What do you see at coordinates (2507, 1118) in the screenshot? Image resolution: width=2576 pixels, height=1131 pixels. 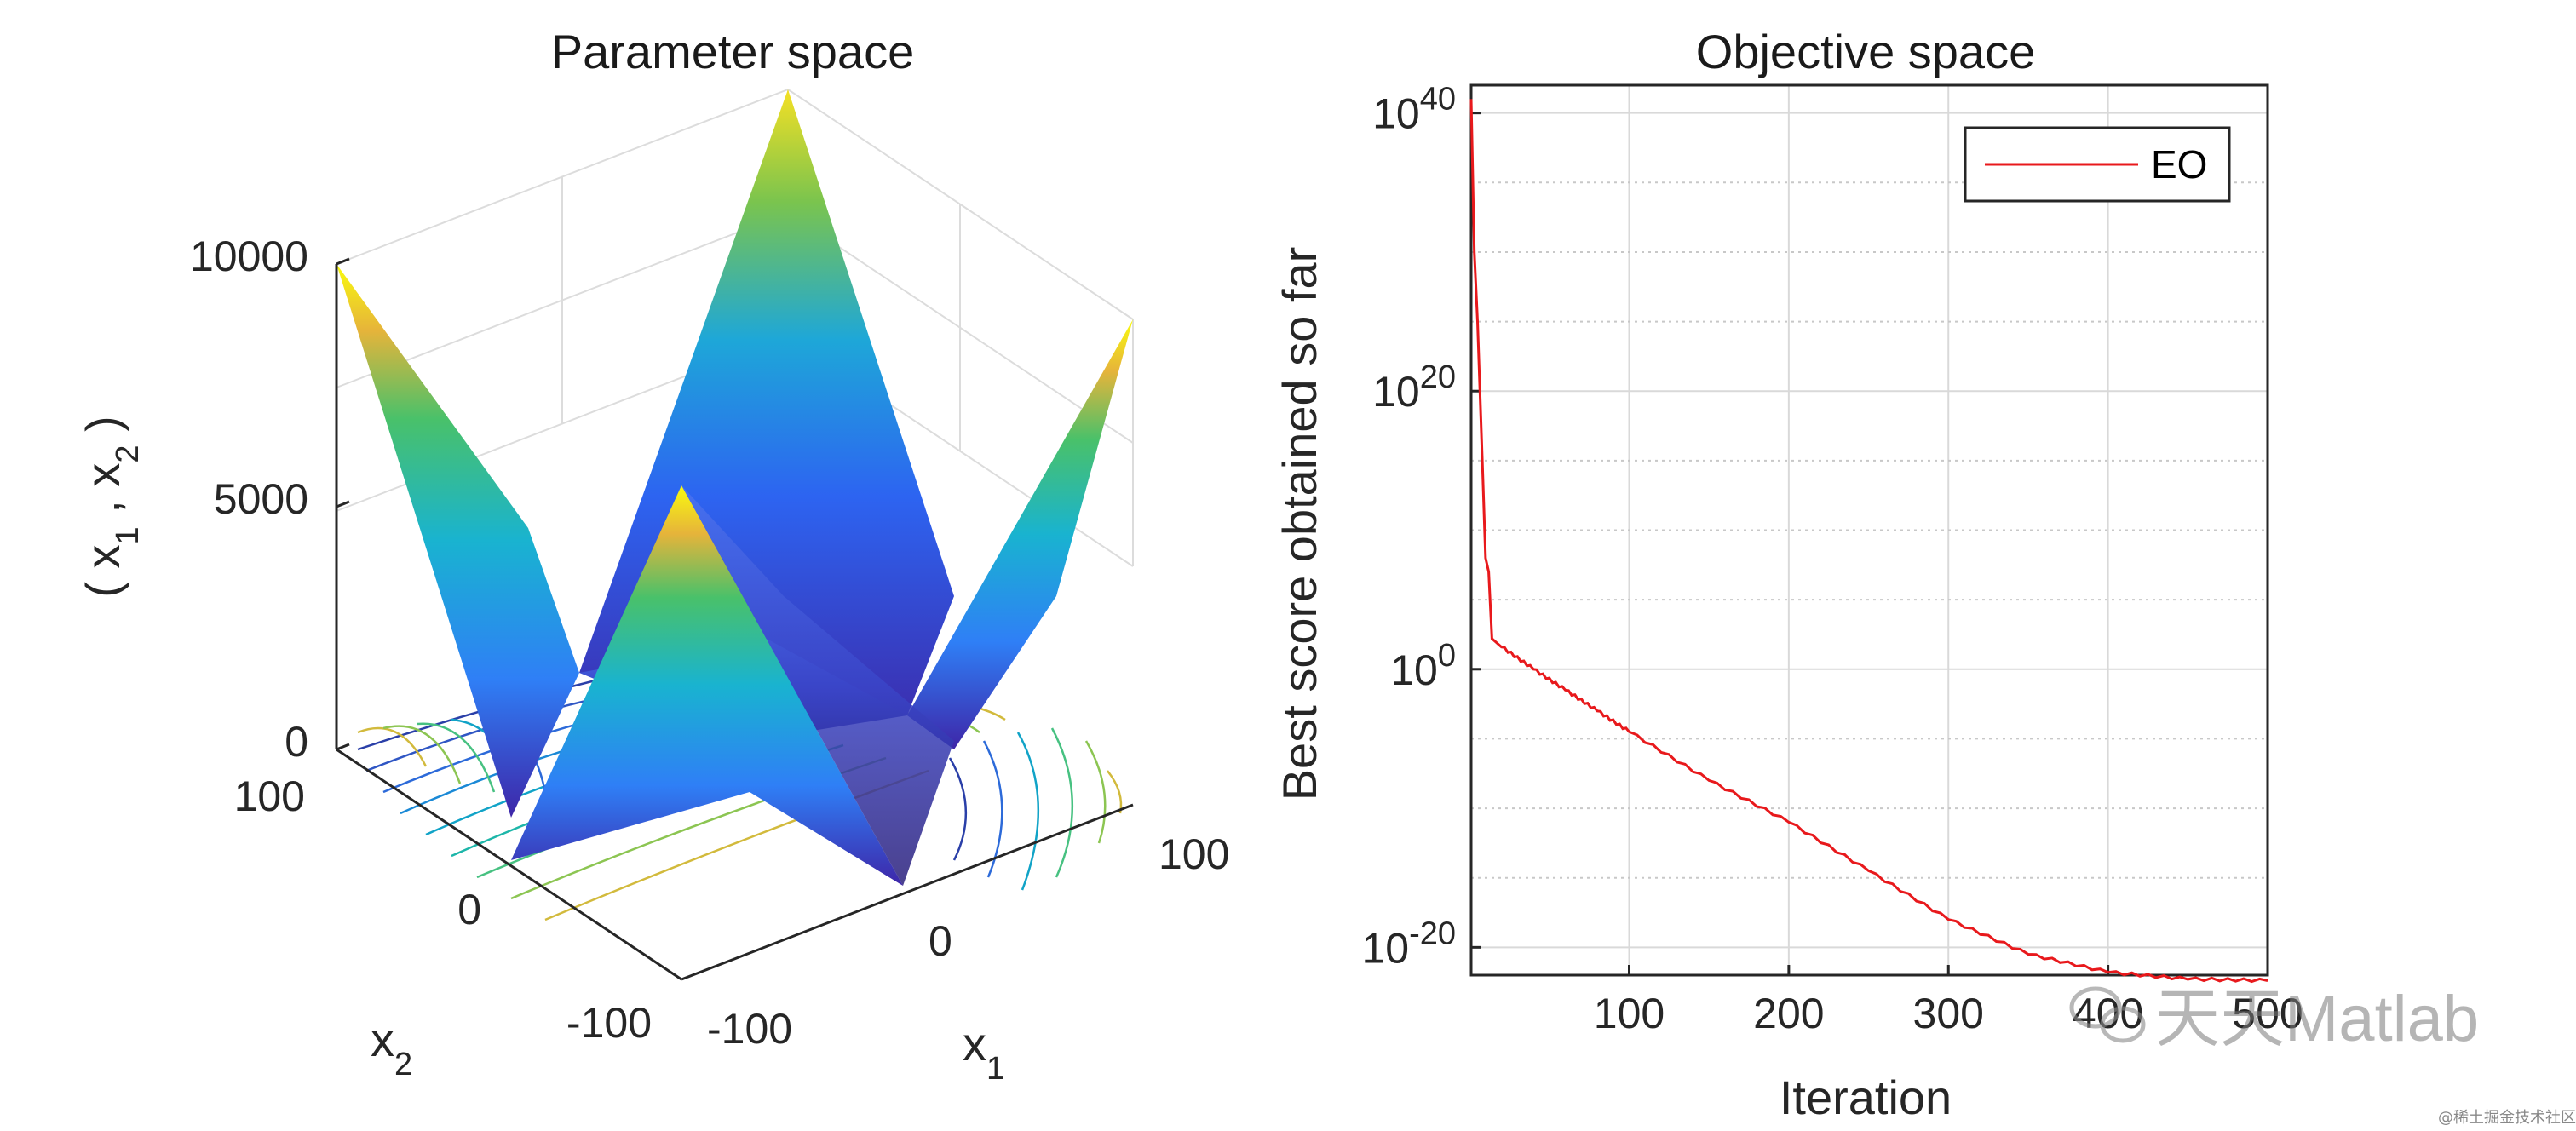 I see `watermark-small: @稀土掘金技术社区` at bounding box center [2507, 1118].